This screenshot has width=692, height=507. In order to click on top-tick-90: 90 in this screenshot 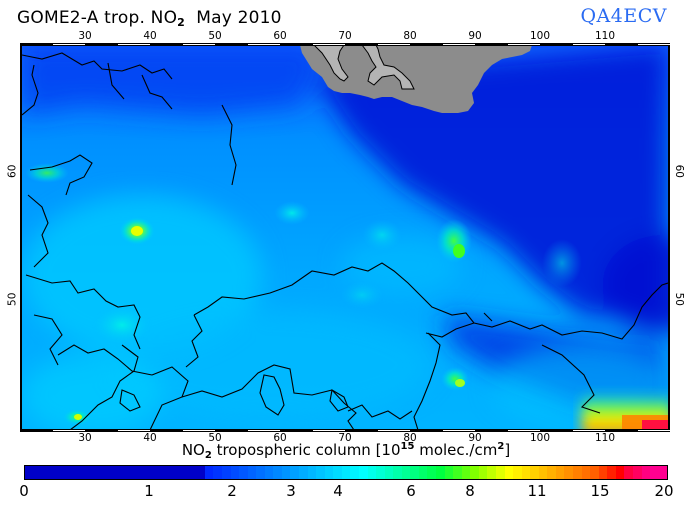, I will do `click(475, 36)`.